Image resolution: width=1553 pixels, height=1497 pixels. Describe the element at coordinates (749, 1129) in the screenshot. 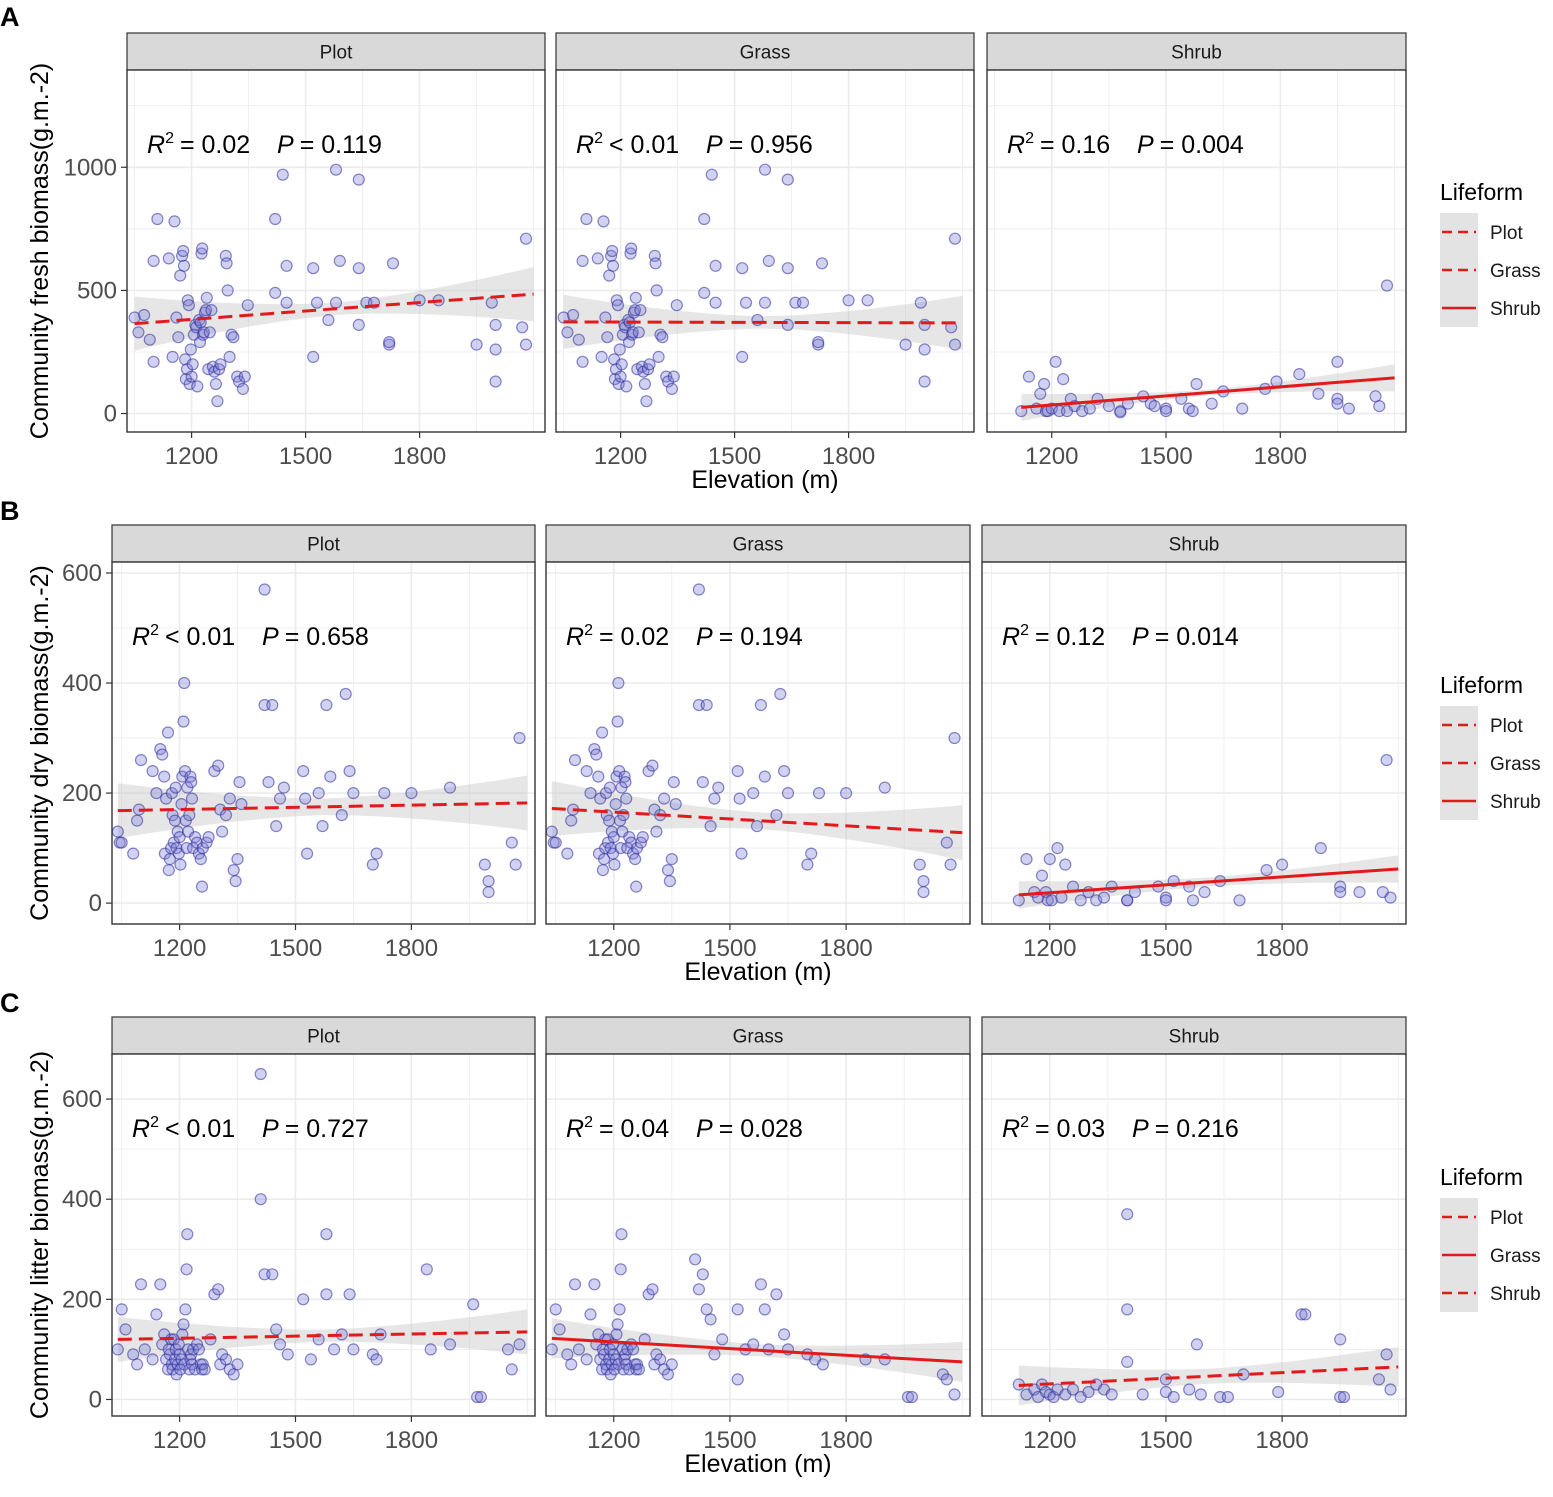

I see `p-value-annotation: P = 0.028` at that location.